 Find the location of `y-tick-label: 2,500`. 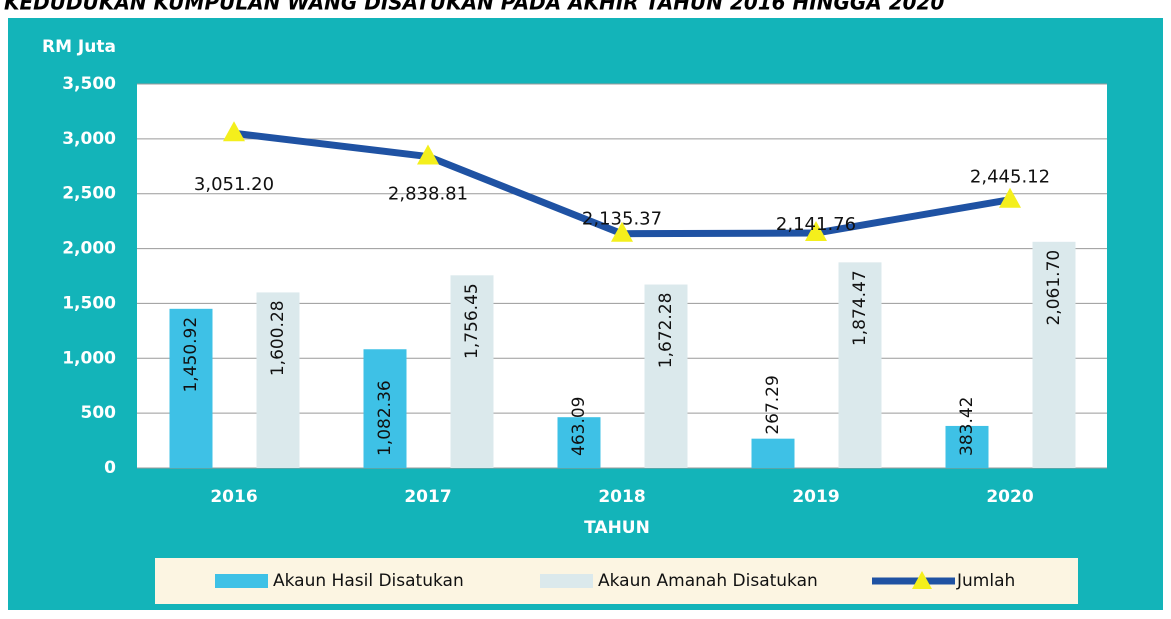

y-tick-label: 2,500 is located at coordinates (89, 194).